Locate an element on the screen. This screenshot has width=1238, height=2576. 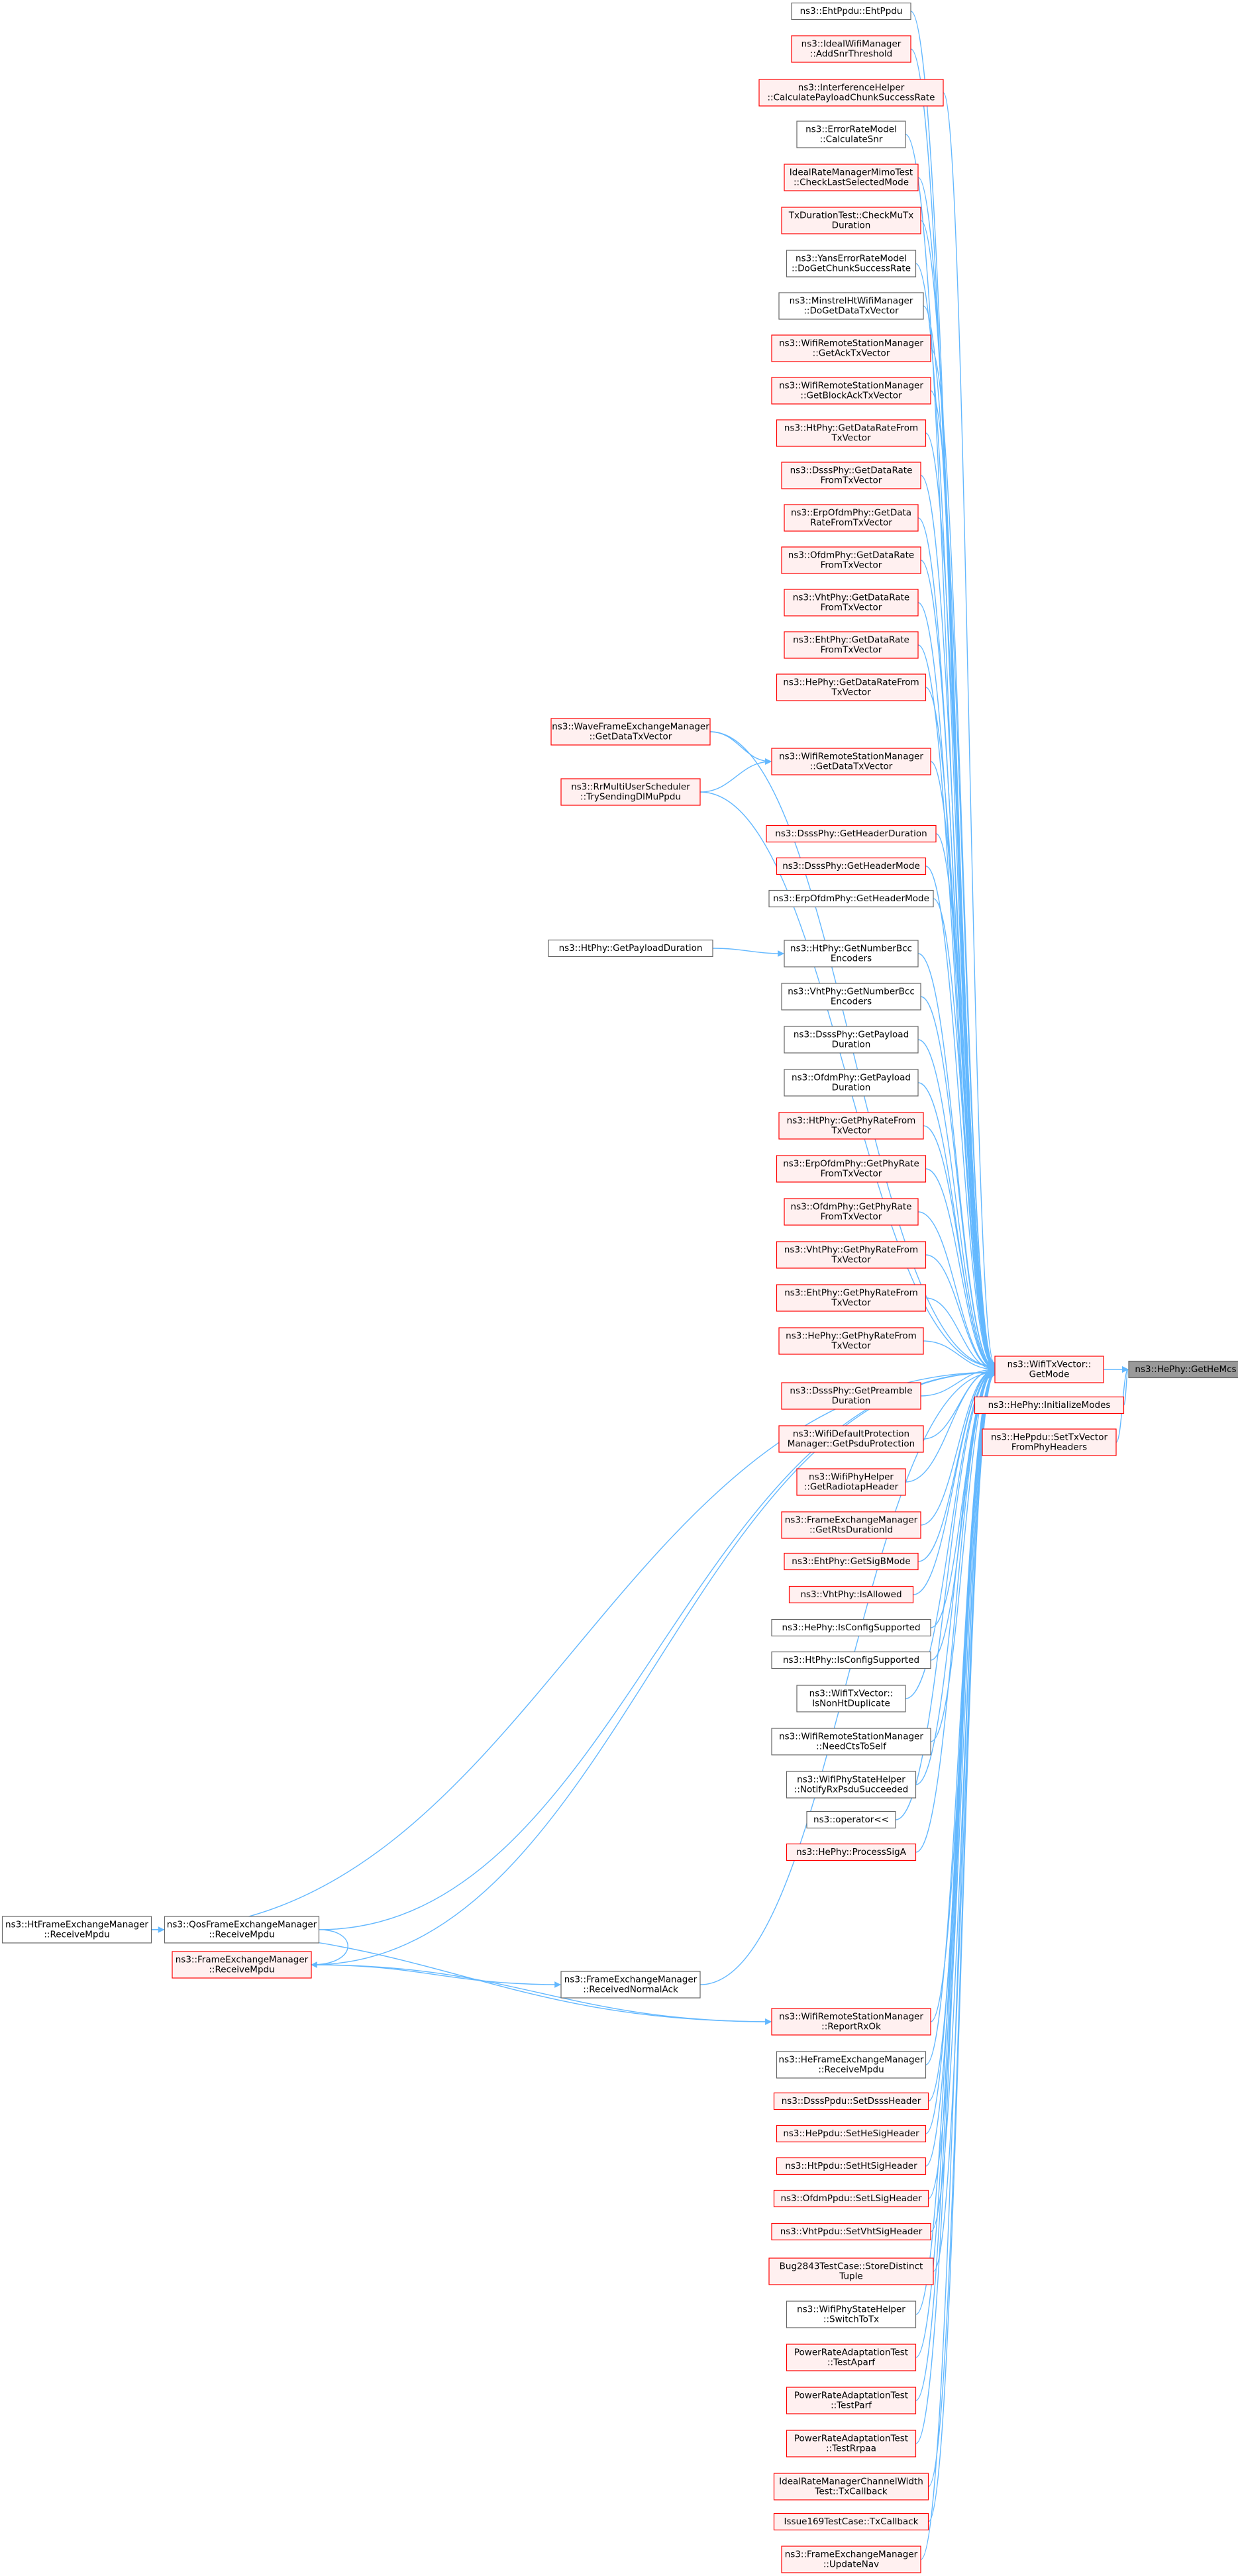
node-label: ::ReportRxOk is located at coordinates (851, 2027).